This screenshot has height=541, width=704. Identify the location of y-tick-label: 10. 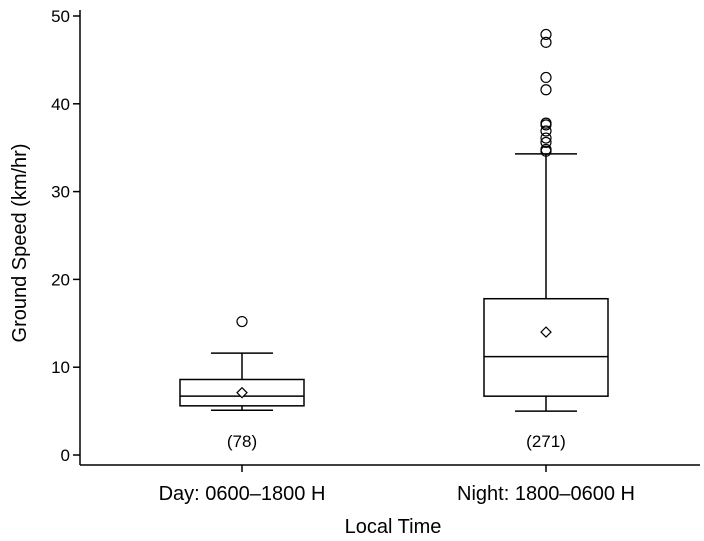
(60, 367).